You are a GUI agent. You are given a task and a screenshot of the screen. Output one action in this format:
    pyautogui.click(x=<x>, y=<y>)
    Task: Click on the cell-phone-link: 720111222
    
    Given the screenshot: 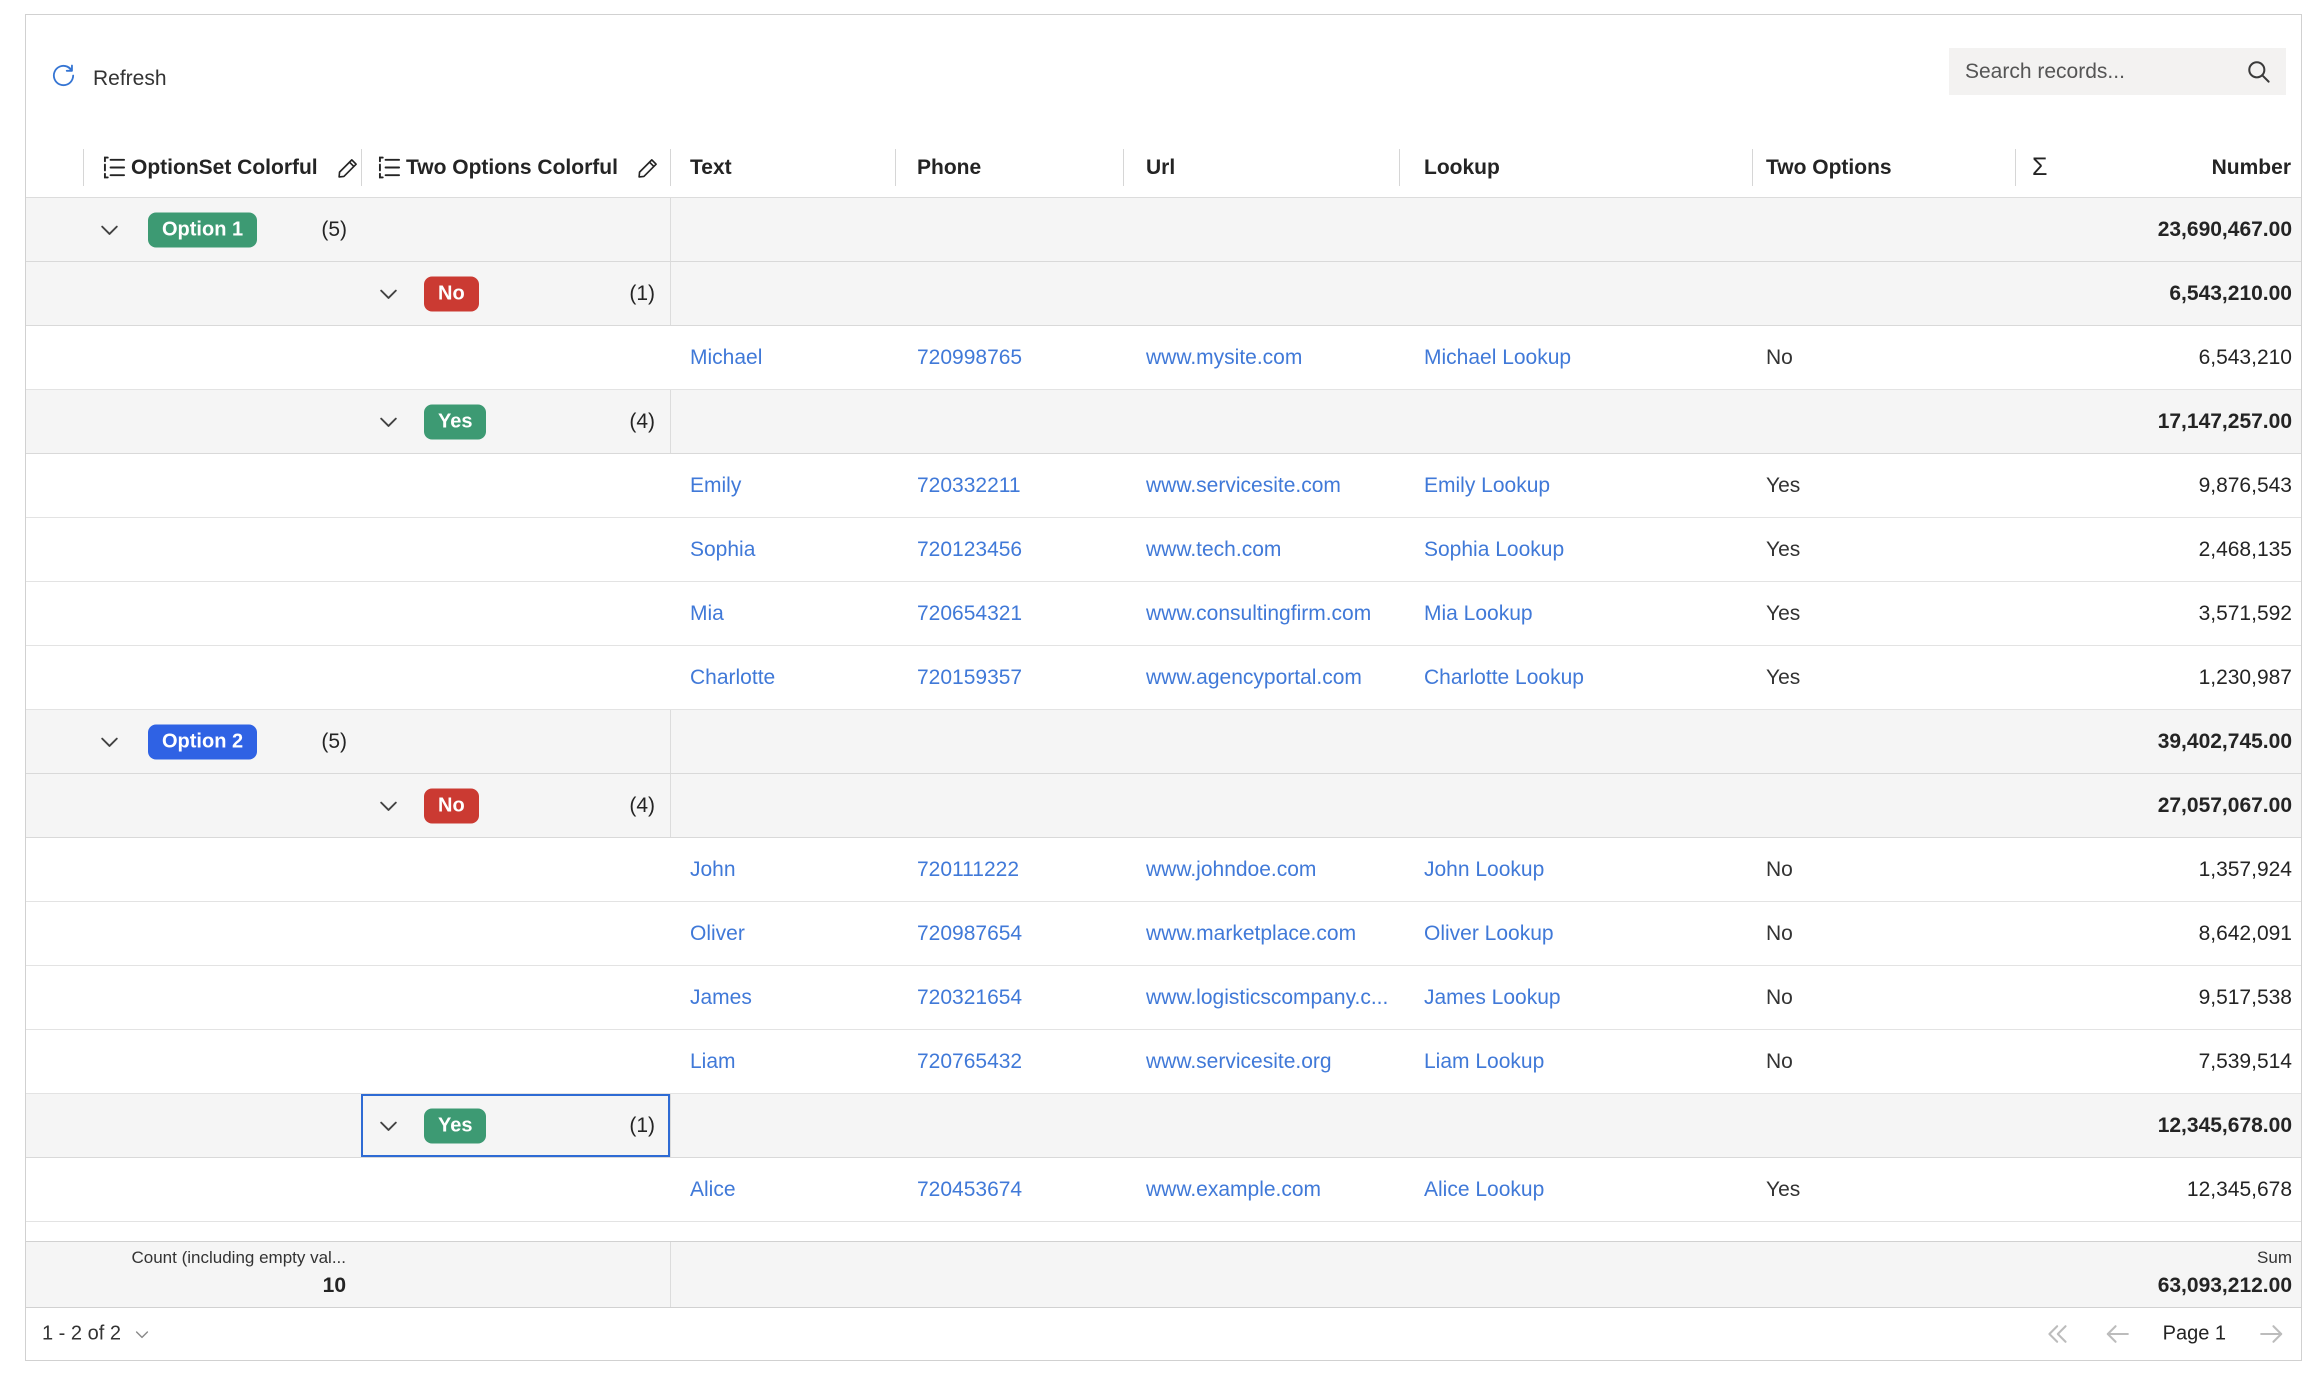 What is the action you would take?
    pyautogui.click(x=968, y=869)
    